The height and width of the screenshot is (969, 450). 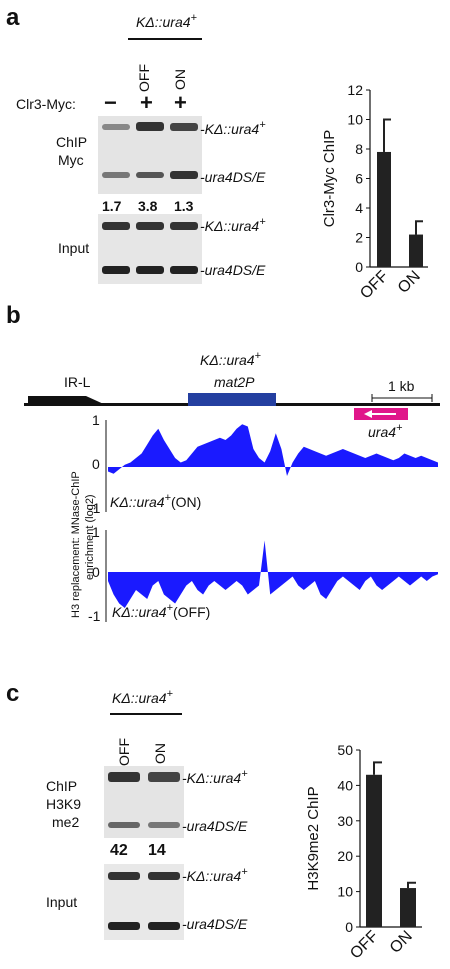 What do you see at coordinates (345, 750) in the screenshot?
I see `y-tick-label: 50` at bounding box center [345, 750].